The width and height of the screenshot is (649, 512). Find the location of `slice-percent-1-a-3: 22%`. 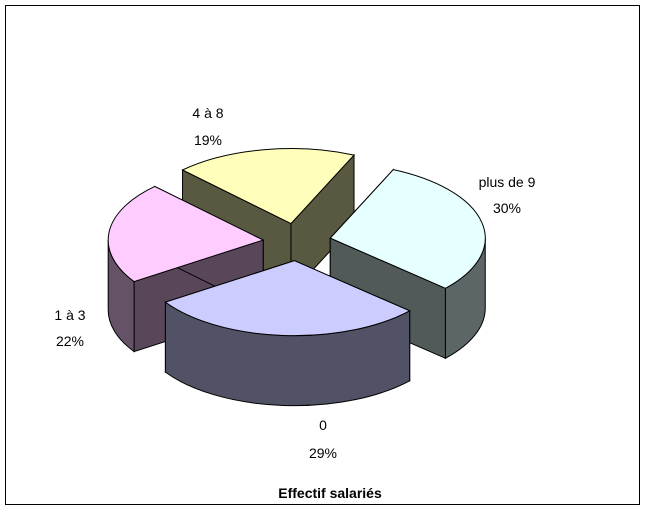

slice-percent-1-a-3: 22% is located at coordinates (70, 341).